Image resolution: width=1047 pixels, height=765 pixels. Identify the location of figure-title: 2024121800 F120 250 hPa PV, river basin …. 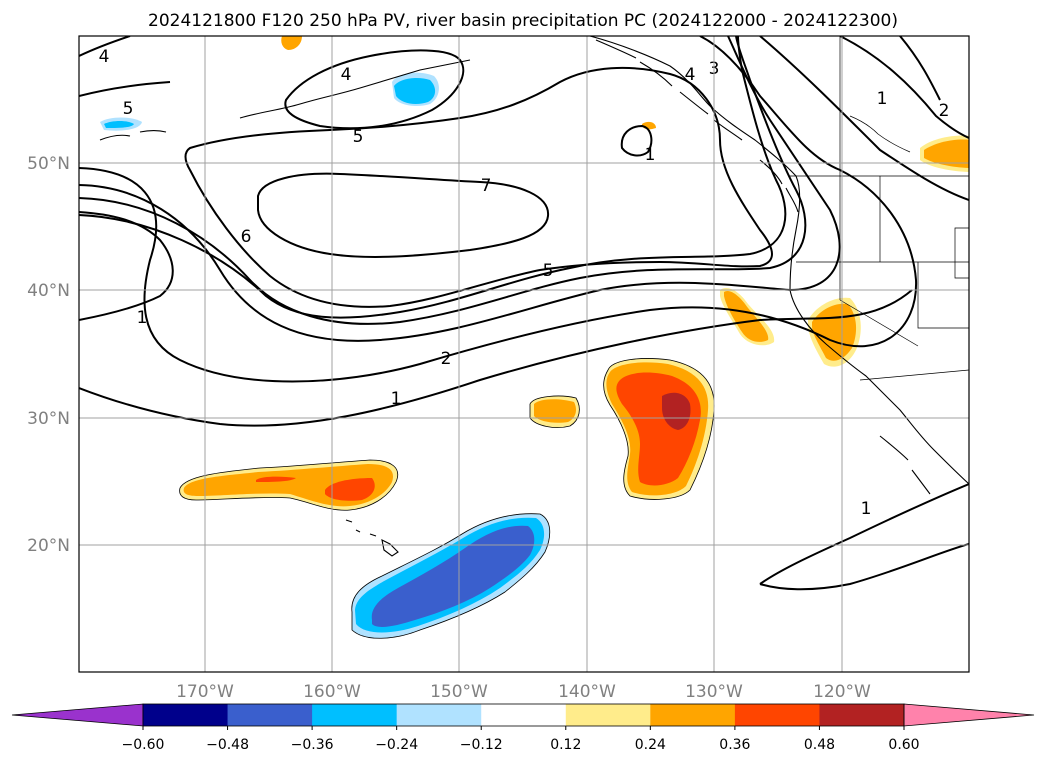
(523, 21).